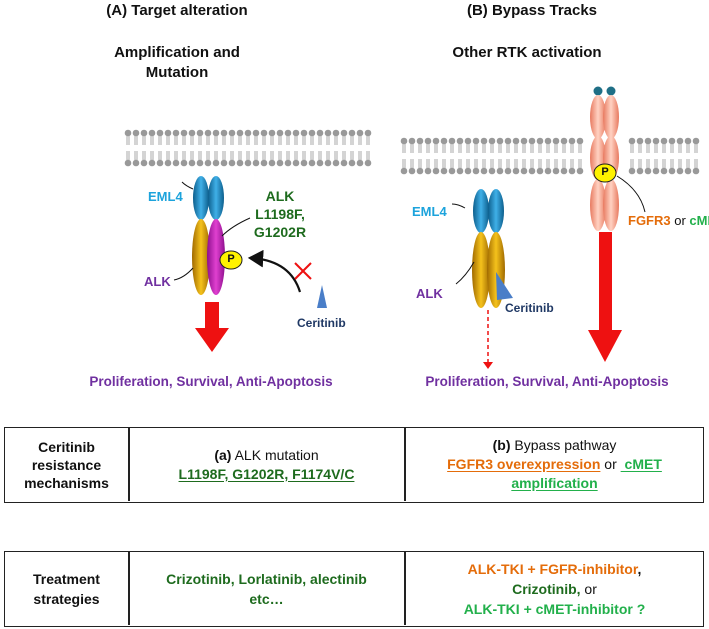 This screenshot has width=709, height=629. Describe the element at coordinates (524, 464) in the screenshot. I see `fgfr3-overexpression: FGFR3 overexpression` at that location.